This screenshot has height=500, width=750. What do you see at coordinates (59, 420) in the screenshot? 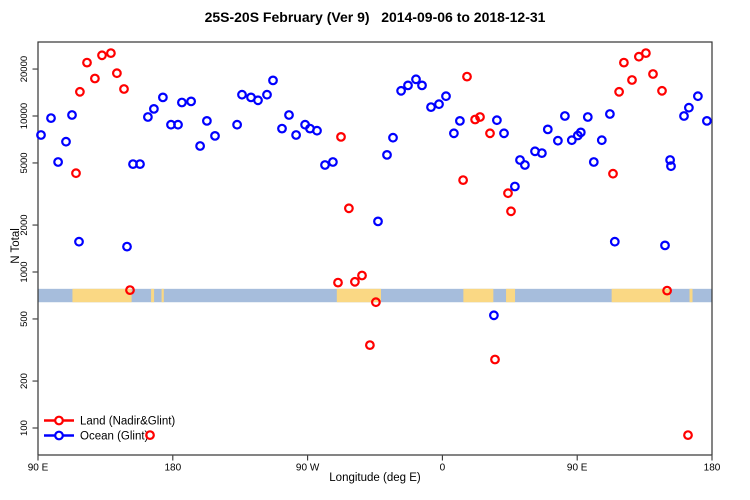
I see `legend-marker-land` at bounding box center [59, 420].